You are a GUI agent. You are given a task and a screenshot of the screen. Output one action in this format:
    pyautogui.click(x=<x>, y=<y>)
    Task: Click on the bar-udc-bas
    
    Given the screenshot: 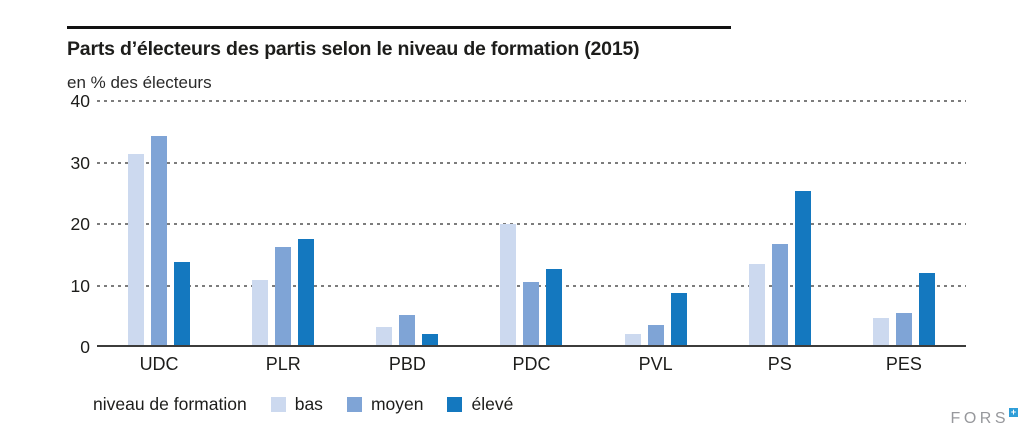 What is the action you would take?
    pyautogui.click(x=136, y=249)
    